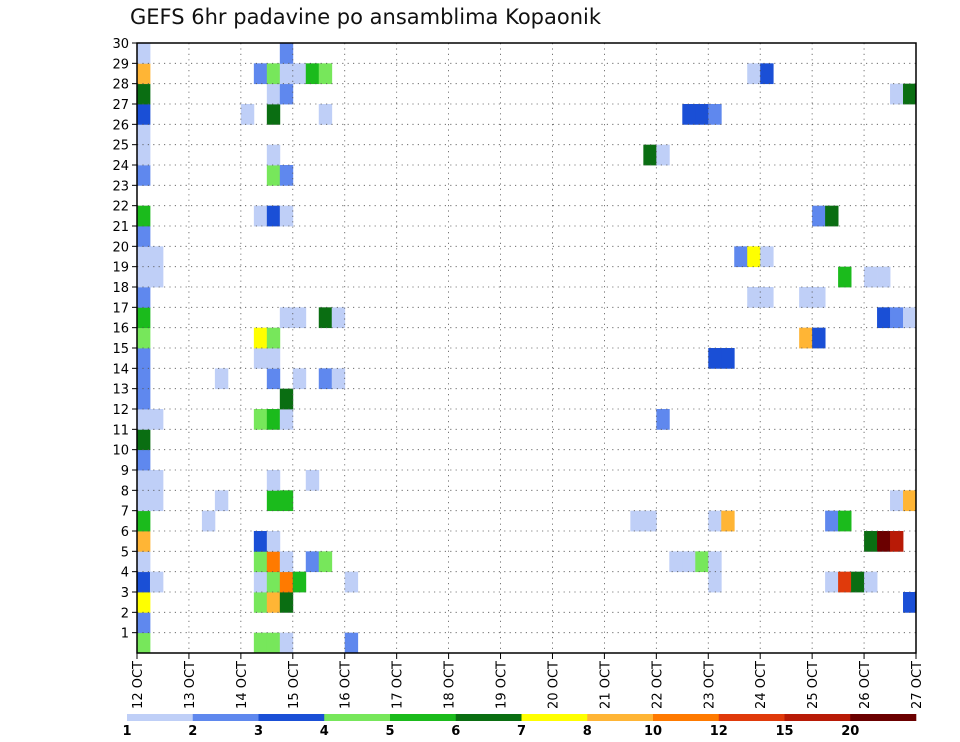 This screenshot has width=960, height=742. What do you see at coordinates (125, 471) in the screenshot?
I see `y-tick-label: 9` at bounding box center [125, 471].